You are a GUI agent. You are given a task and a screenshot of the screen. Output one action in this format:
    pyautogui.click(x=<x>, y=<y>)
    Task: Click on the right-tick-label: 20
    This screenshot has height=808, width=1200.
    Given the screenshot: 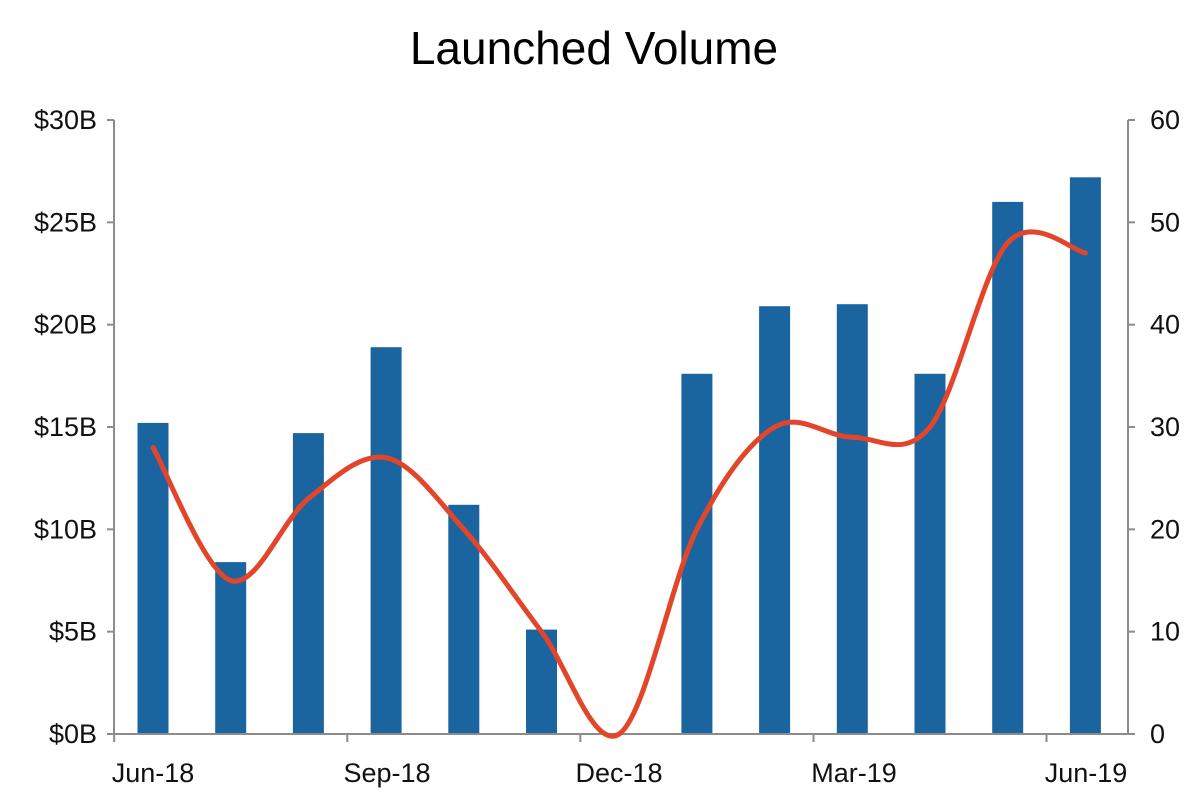 What is the action you would take?
    pyautogui.click(x=1165, y=529)
    